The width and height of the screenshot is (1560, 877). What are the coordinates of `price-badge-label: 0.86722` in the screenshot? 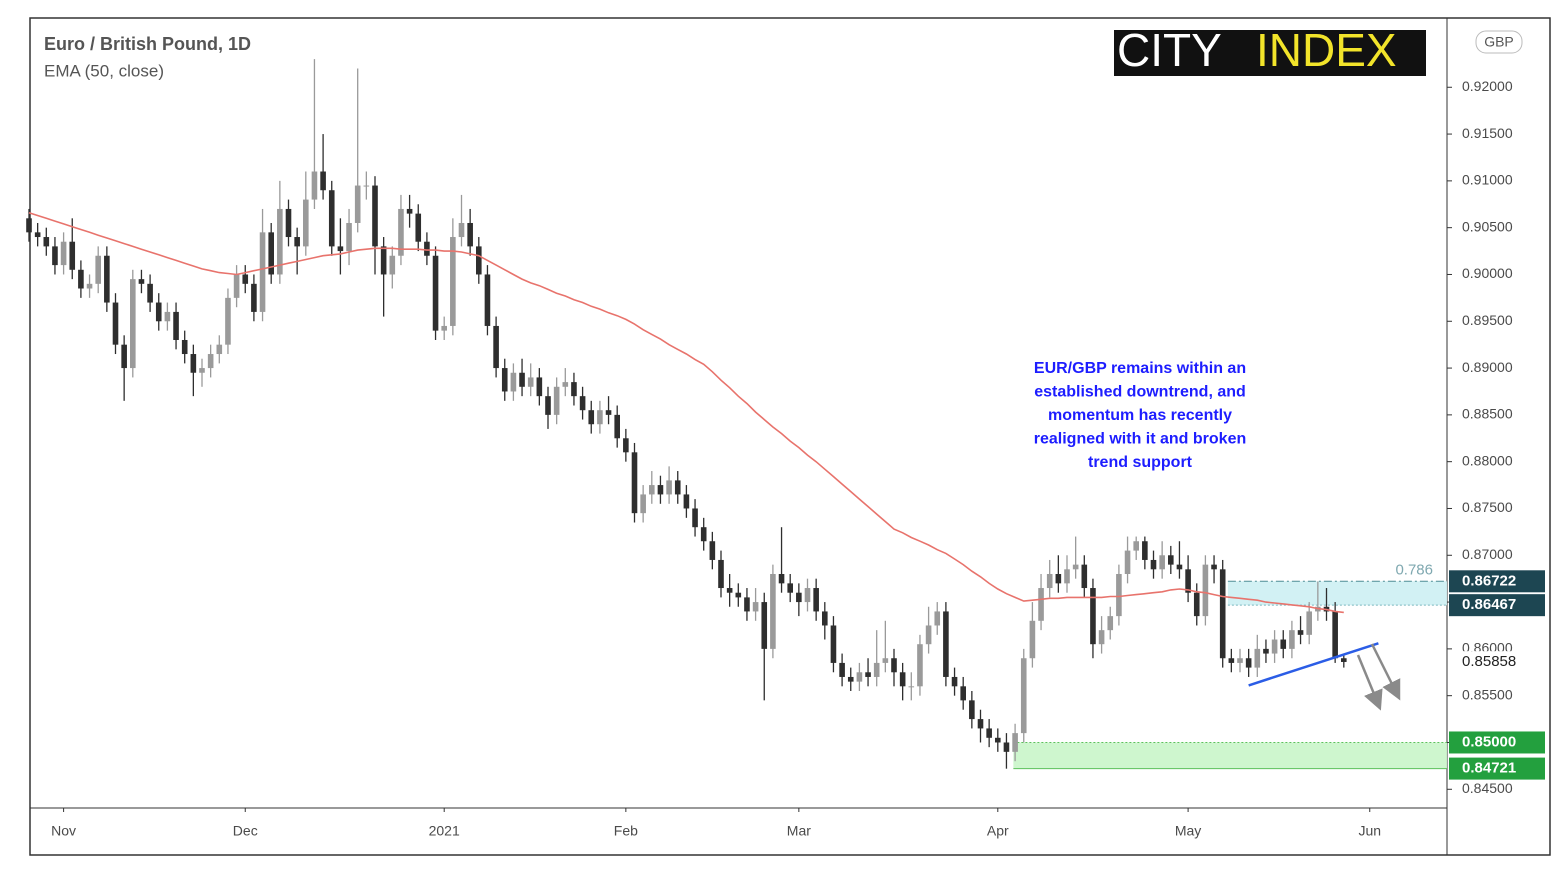 It's located at (1489, 580).